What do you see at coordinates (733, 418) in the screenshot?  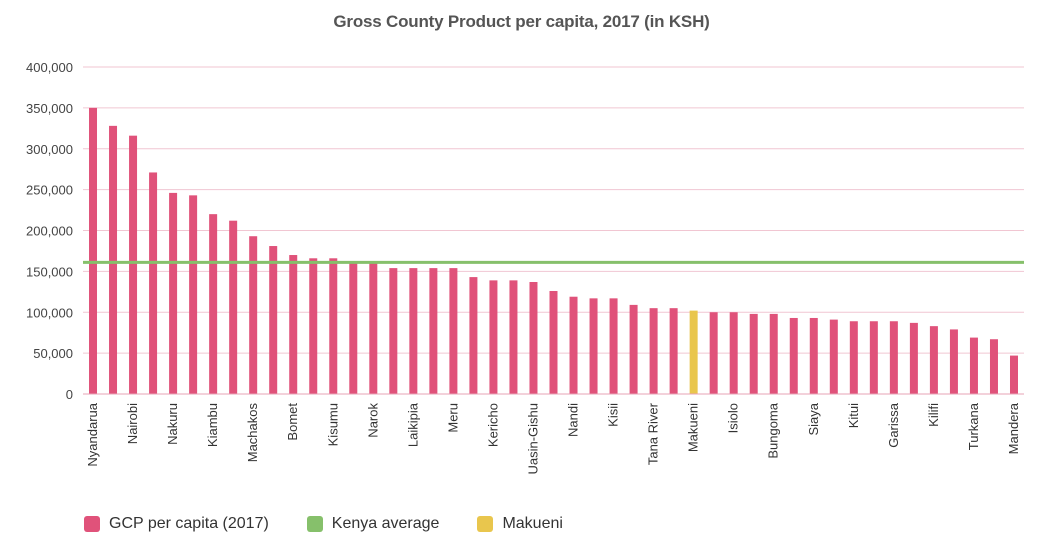 I see `x-tick-label: Isiolo` at bounding box center [733, 418].